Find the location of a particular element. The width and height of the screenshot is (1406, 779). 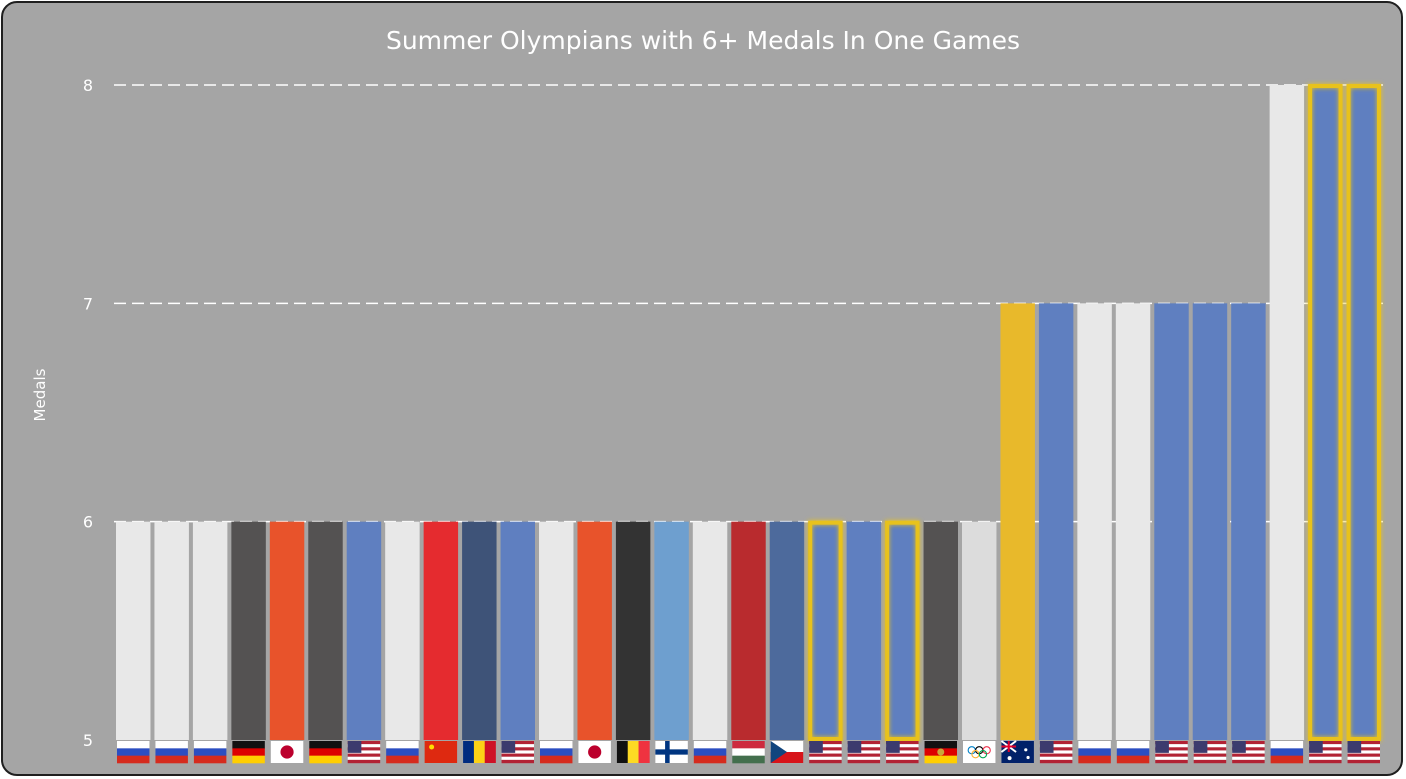

y-tick-label: 8 is located at coordinates (88, 85).